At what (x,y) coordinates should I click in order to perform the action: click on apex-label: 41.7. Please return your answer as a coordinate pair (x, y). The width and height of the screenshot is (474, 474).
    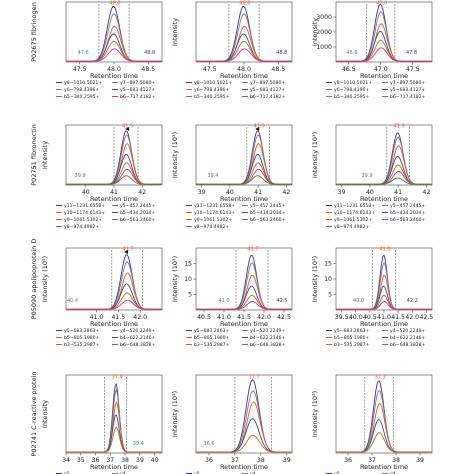
    Looking at the image, I should click on (252, 250).